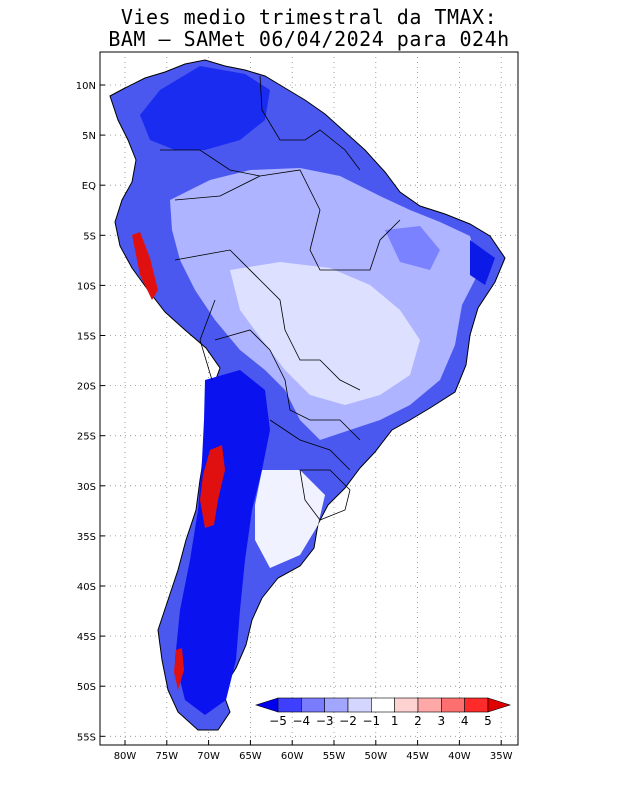 The width and height of the screenshot is (618, 800). Describe the element at coordinates (125, 756) in the screenshot. I see `lon-tick-label: 80W` at that location.